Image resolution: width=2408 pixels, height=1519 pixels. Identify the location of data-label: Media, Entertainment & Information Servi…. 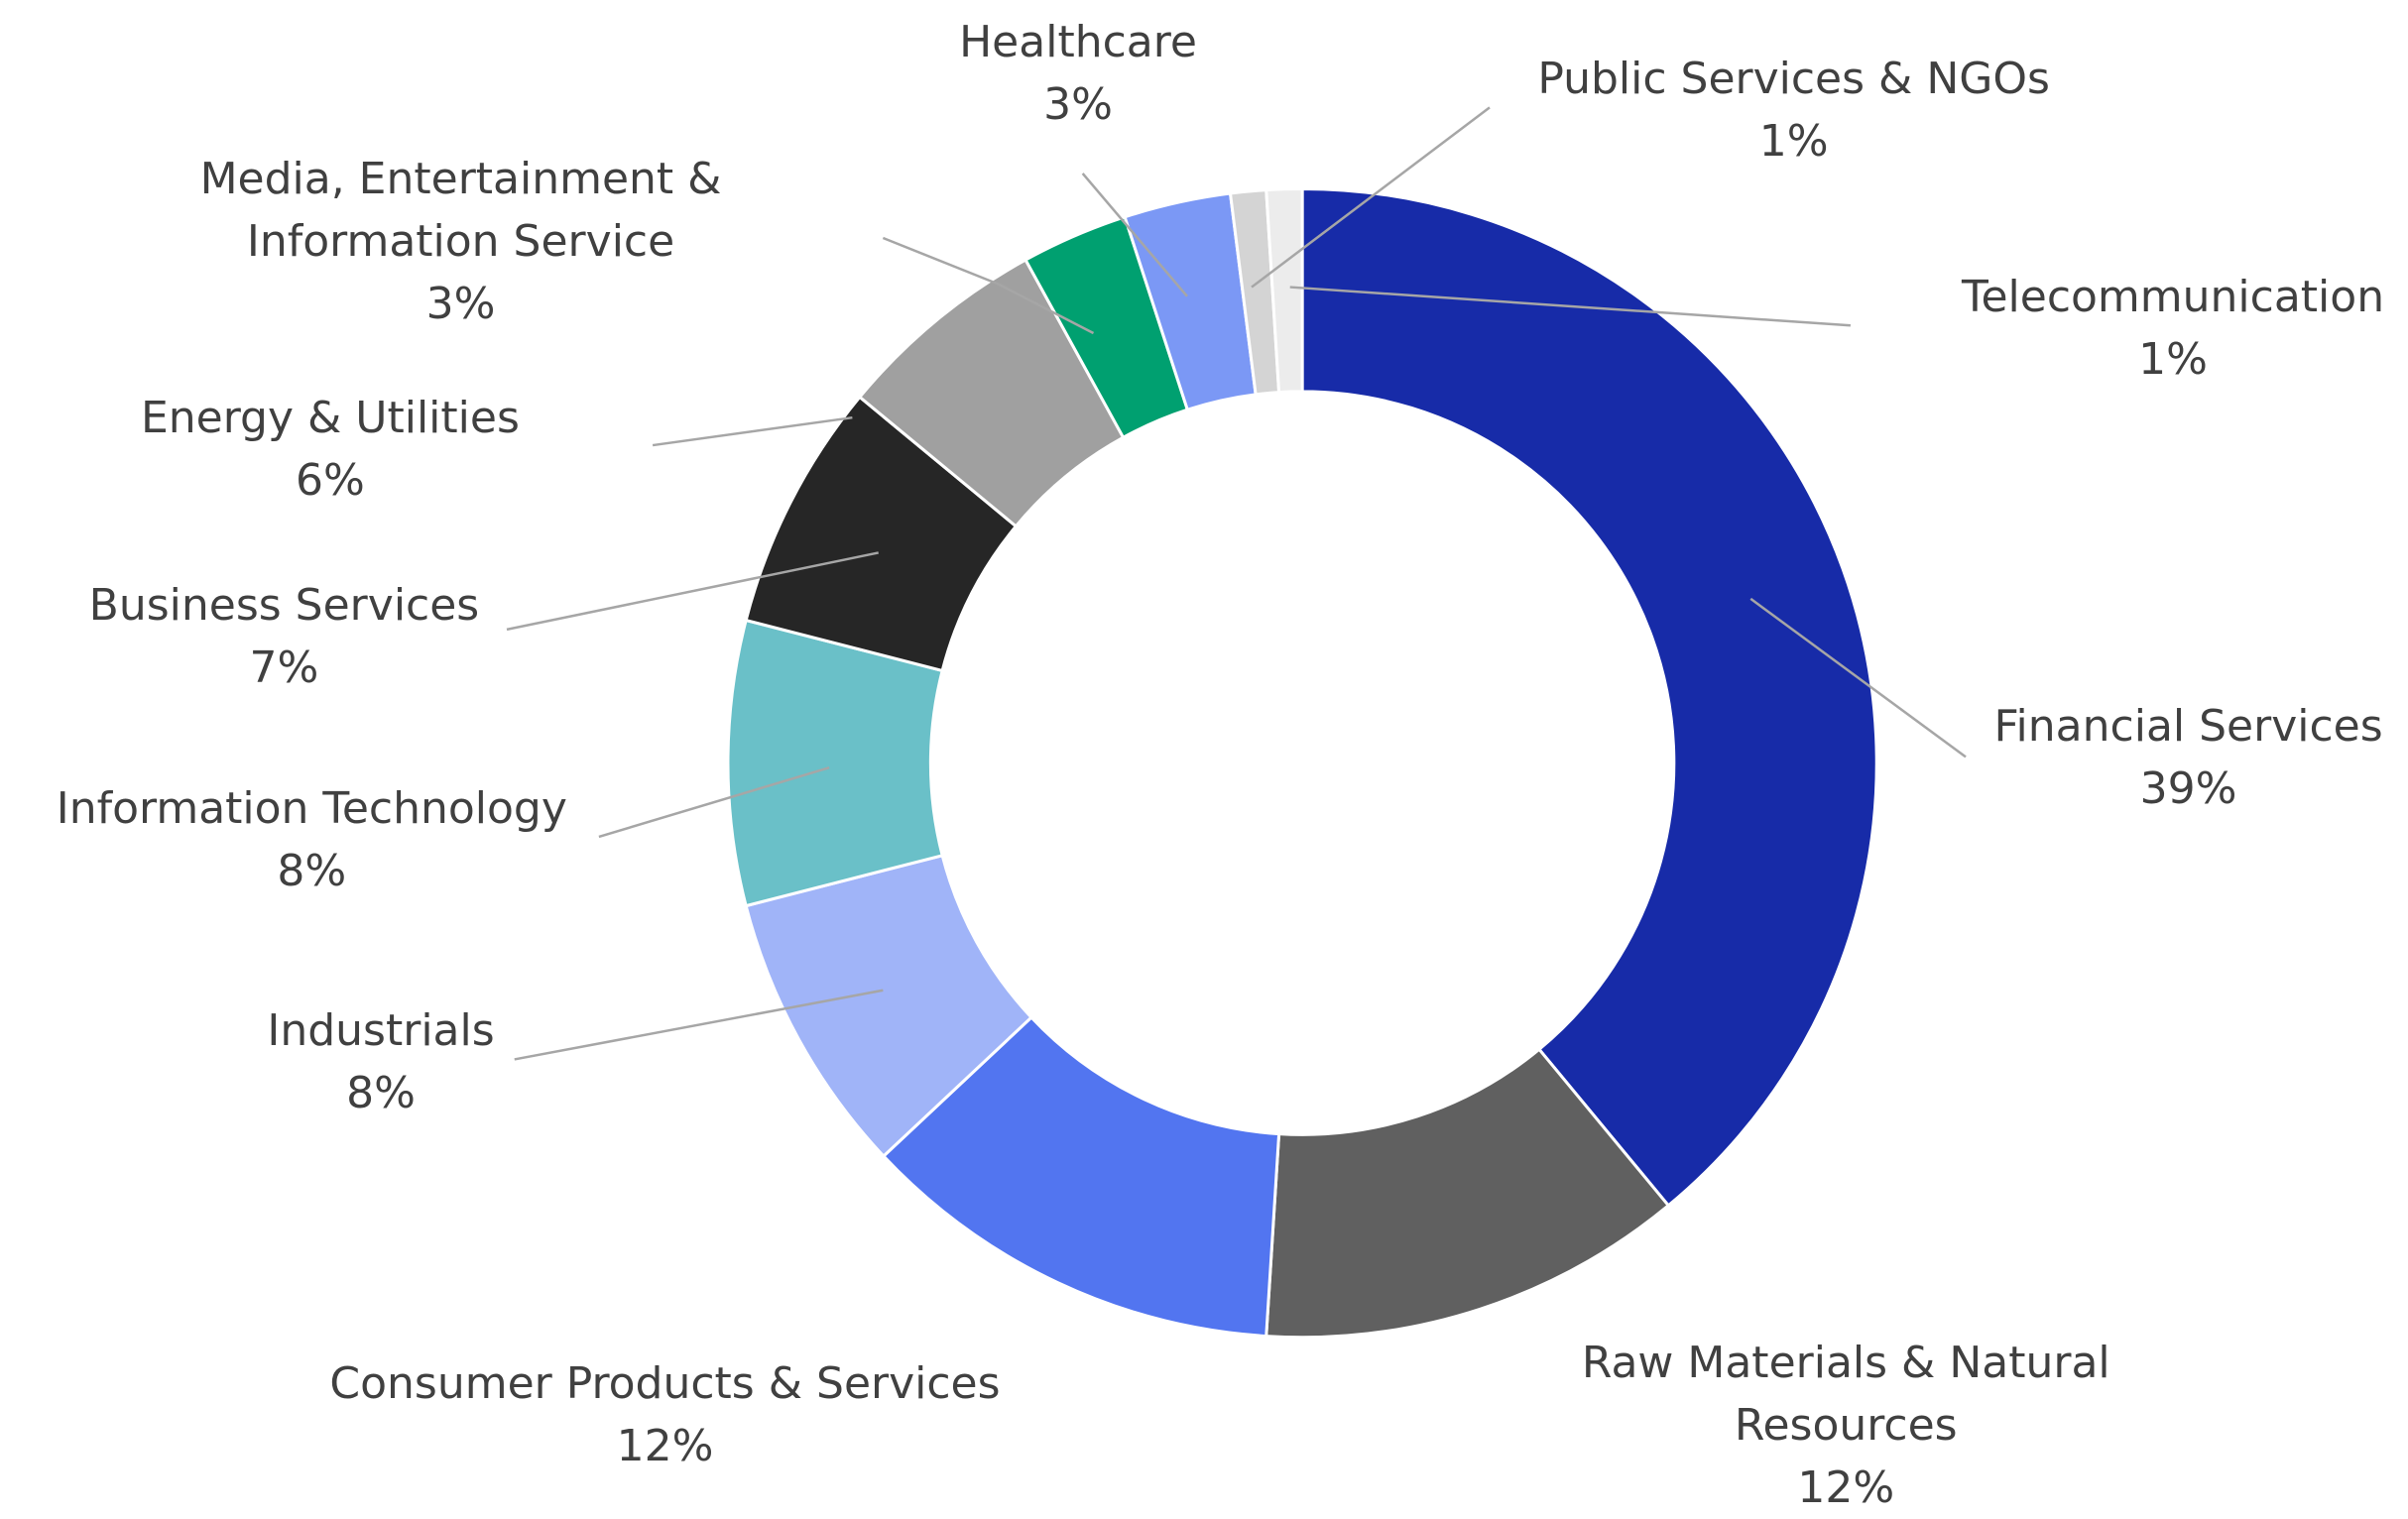
(461, 242).